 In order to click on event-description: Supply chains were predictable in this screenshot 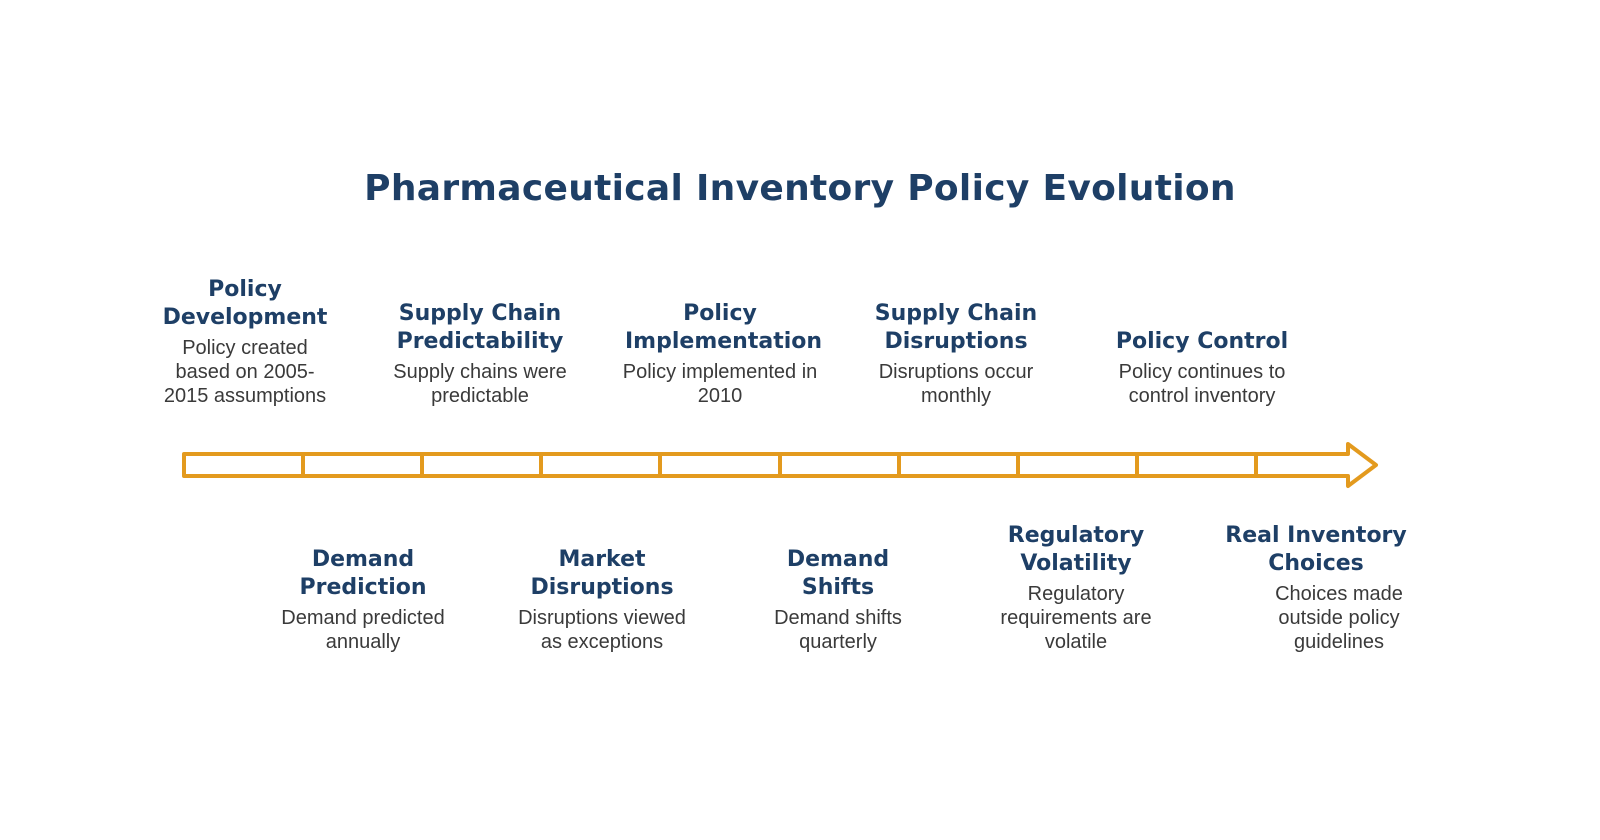, I will do `click(480, 384)`.